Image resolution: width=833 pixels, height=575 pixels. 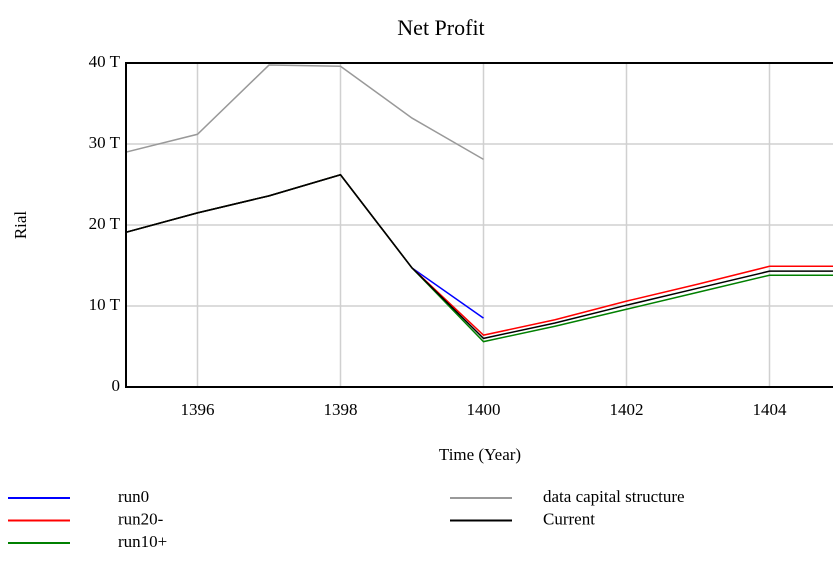 What do you see at coordinates (569, 518) in the screenshot?
I see `legend-label: Current` at bounding box center [569, 518].